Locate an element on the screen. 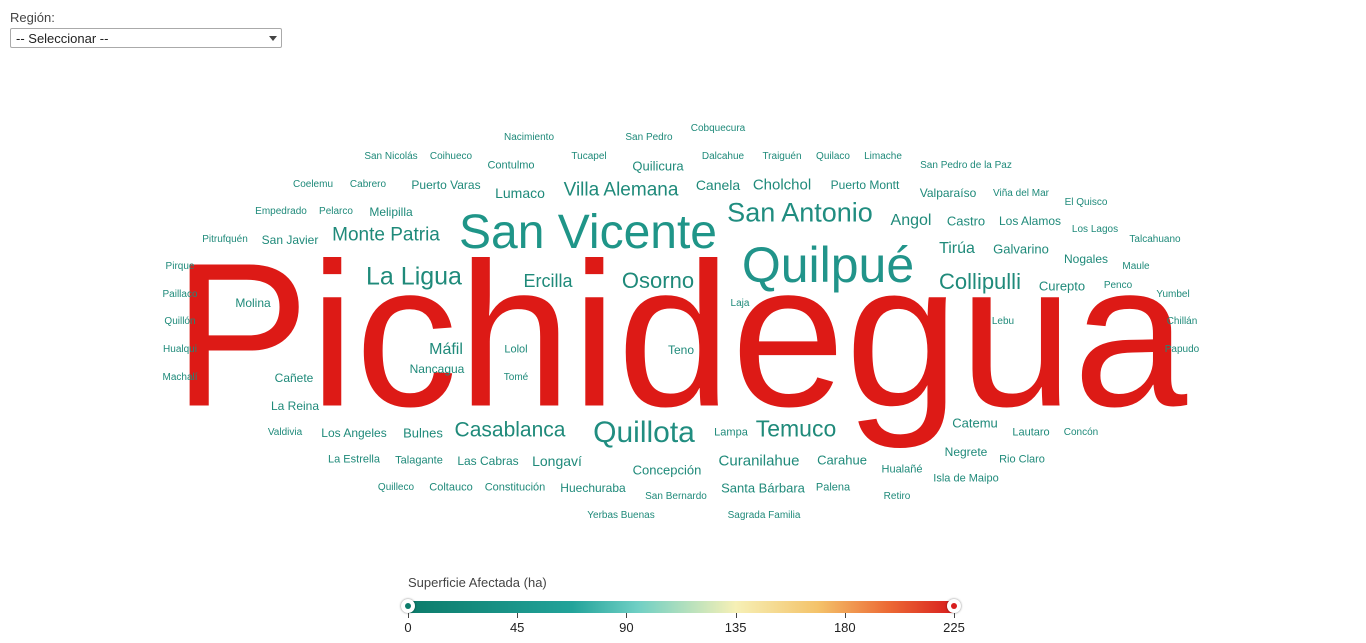 This screenshot has height=643, width=1366. word-cloud-term: Talagante is located at coordinates (419, 460).